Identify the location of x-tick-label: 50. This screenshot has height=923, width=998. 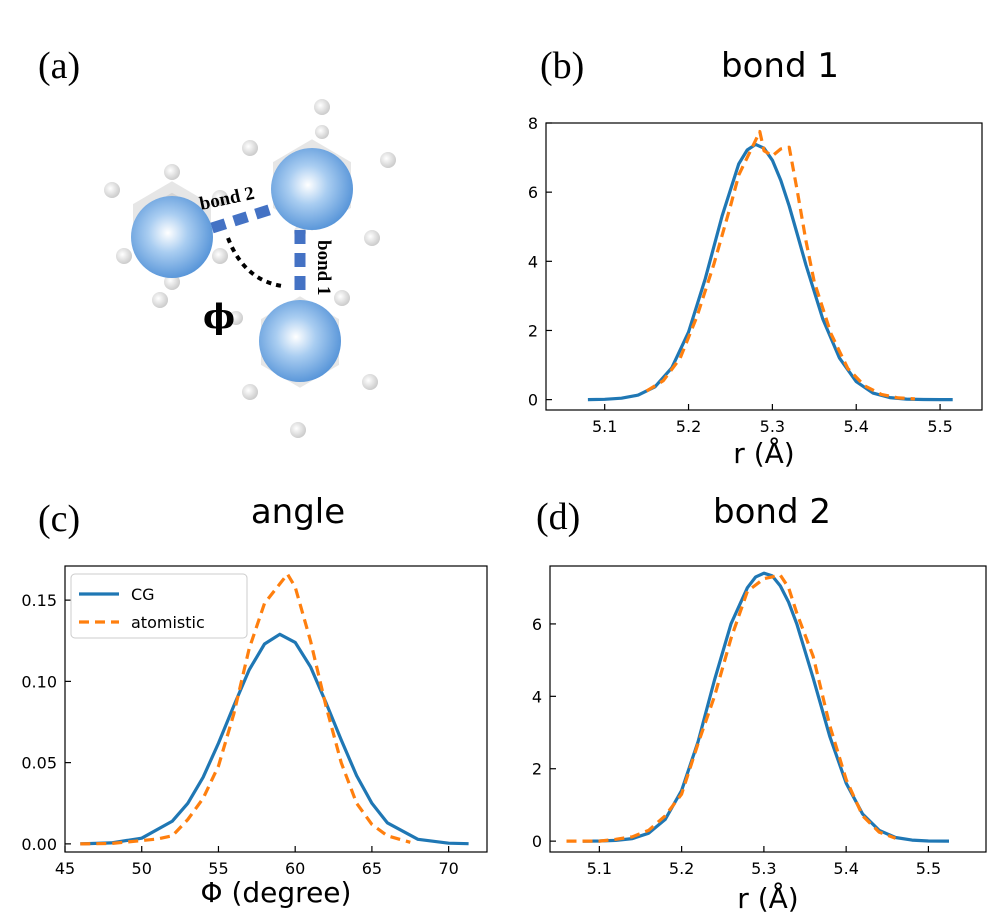
(142, 868).